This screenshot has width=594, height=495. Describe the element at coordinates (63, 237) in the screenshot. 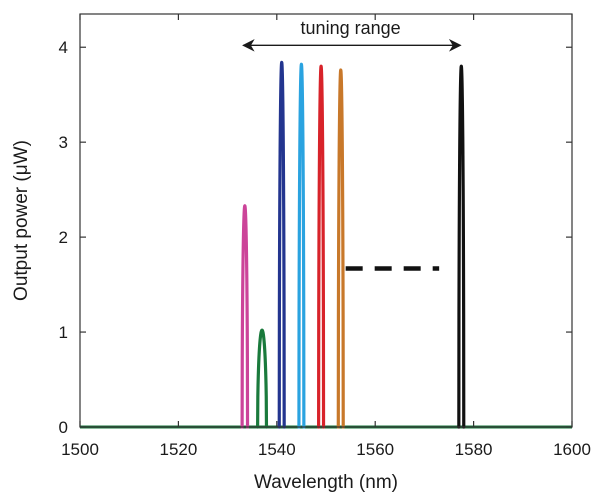

I see `y-tick-label-2: 2` at that location.